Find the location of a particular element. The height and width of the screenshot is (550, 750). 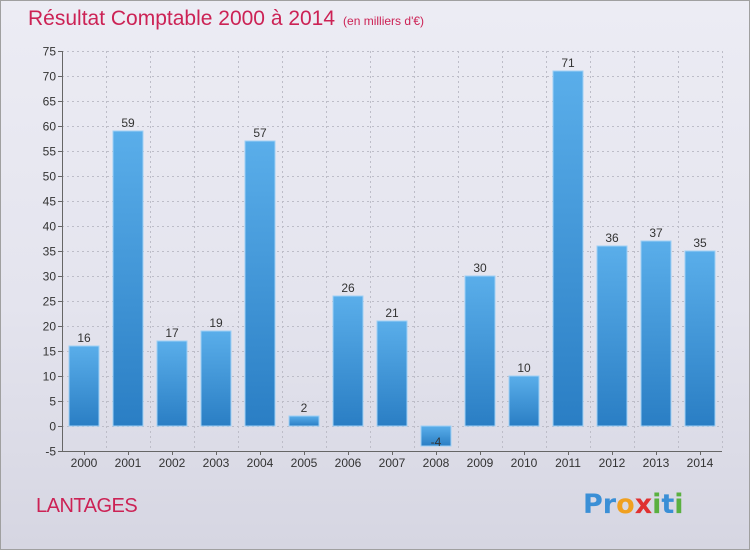

brand-letter: P is located at coordinates (593, 504).